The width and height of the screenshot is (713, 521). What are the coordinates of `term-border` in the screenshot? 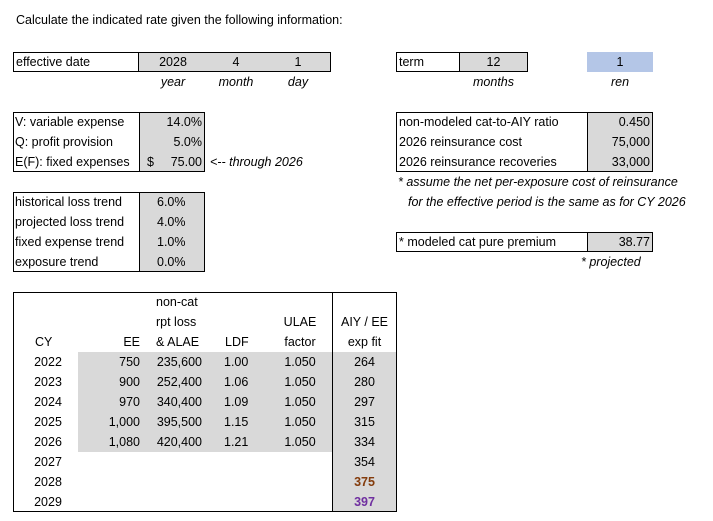 It's located at (462, 62).